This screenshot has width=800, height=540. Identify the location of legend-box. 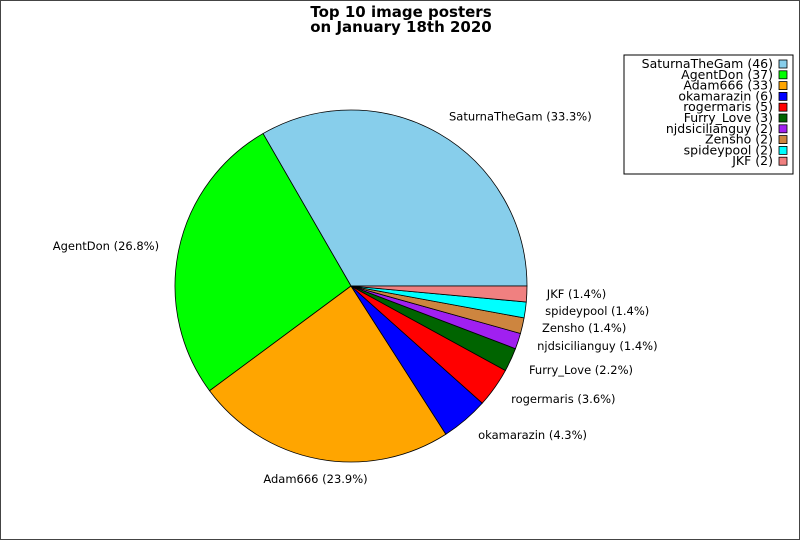
(708, 114).